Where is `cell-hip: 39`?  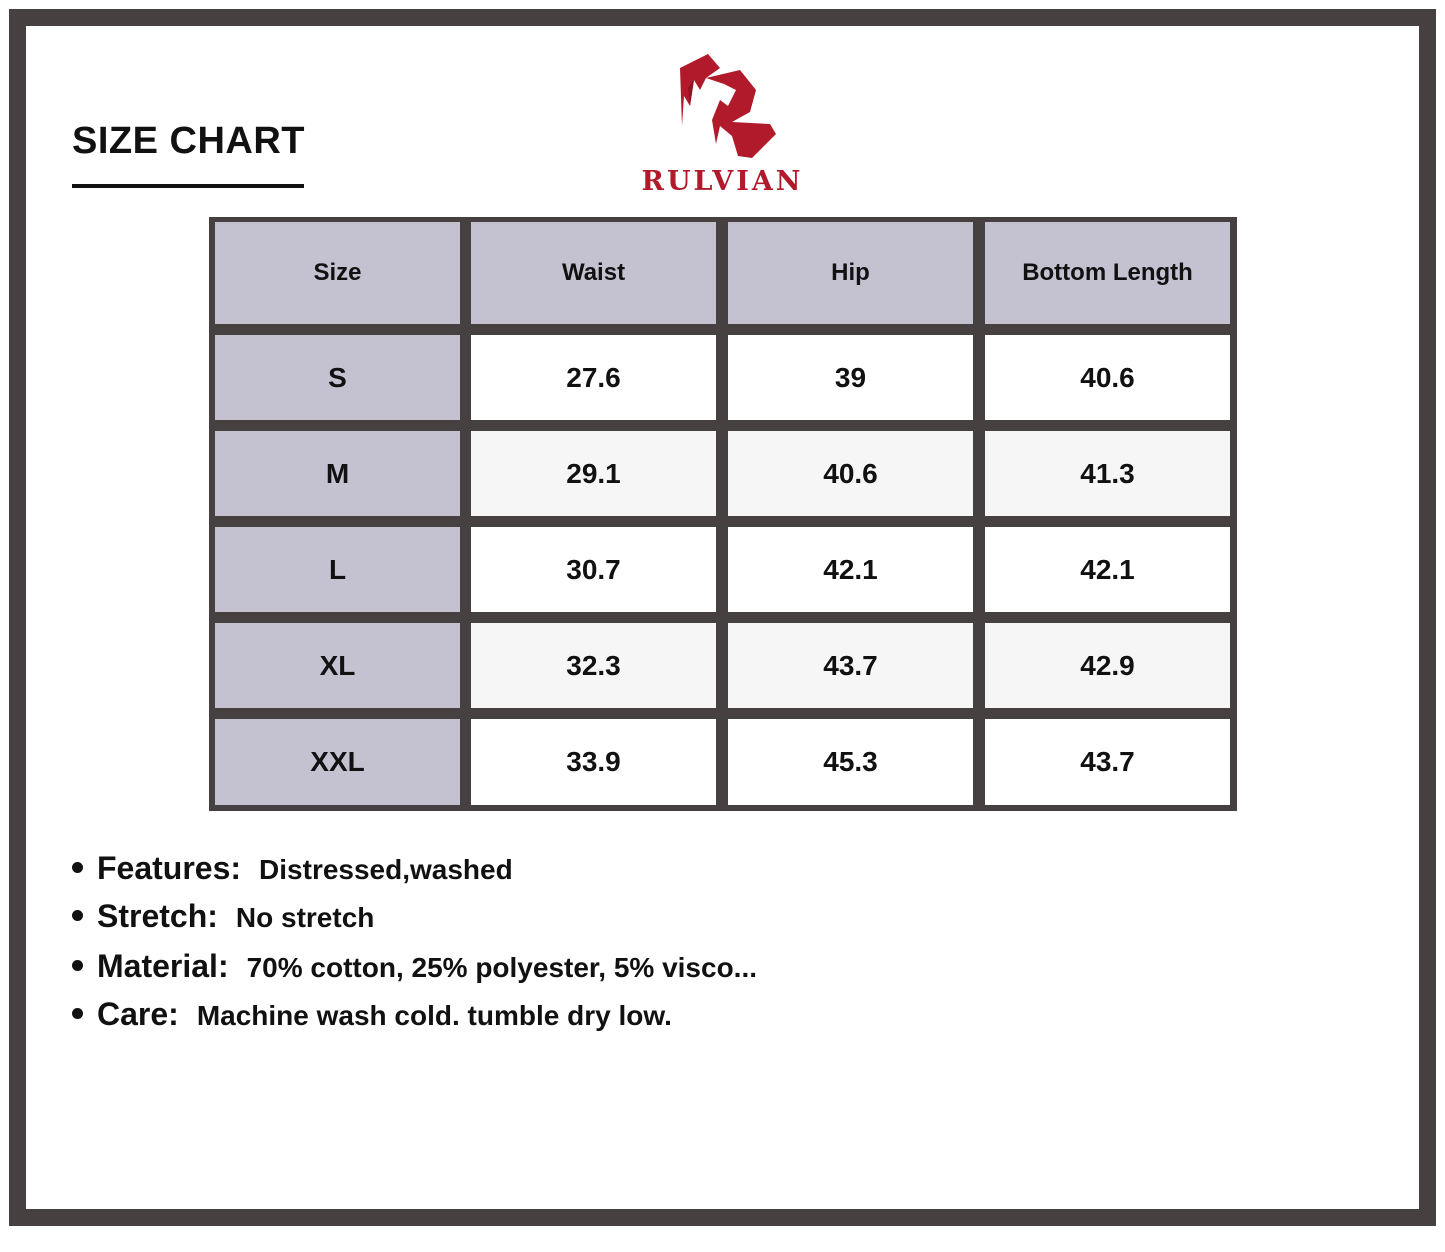 cell-hip: 39 is located at coordinates (850, 377).